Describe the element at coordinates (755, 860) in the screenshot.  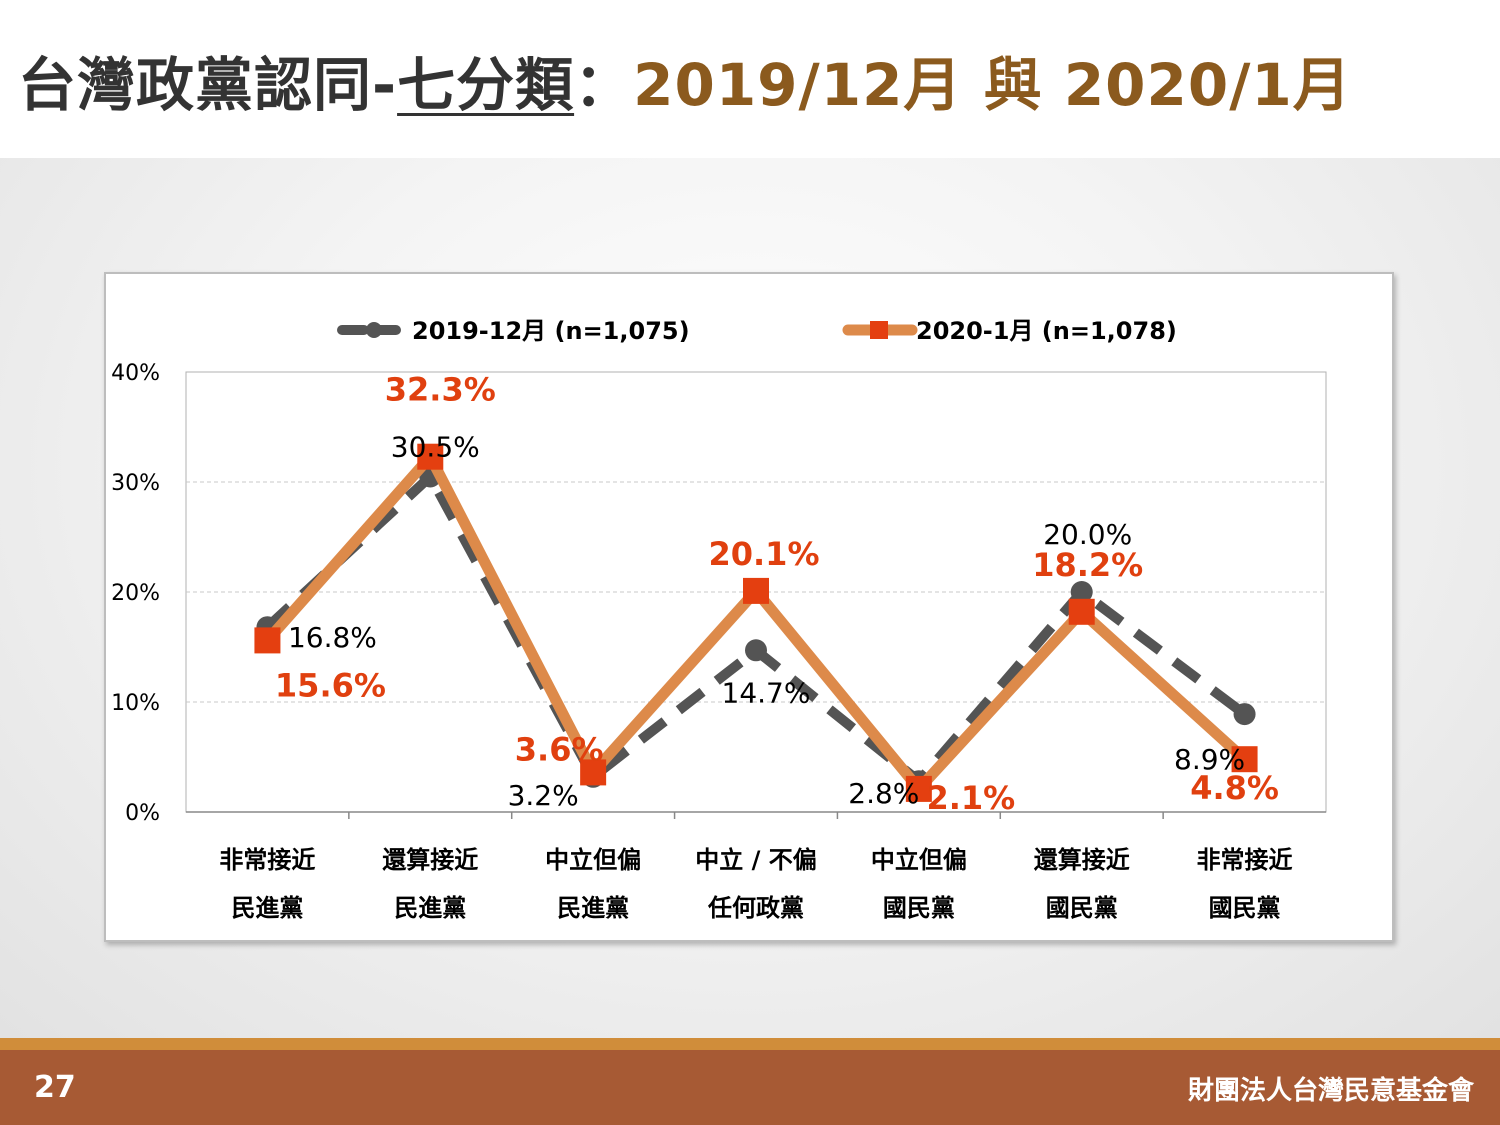
I see `x-category-label: 中立 / 不偏` at that location.